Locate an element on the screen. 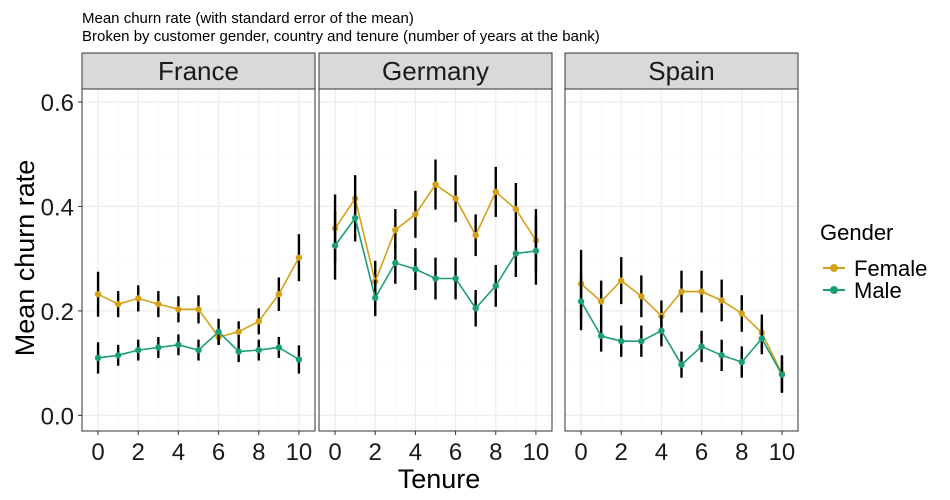  facet-strip-label: Spain is located at coordinates (681, 71).